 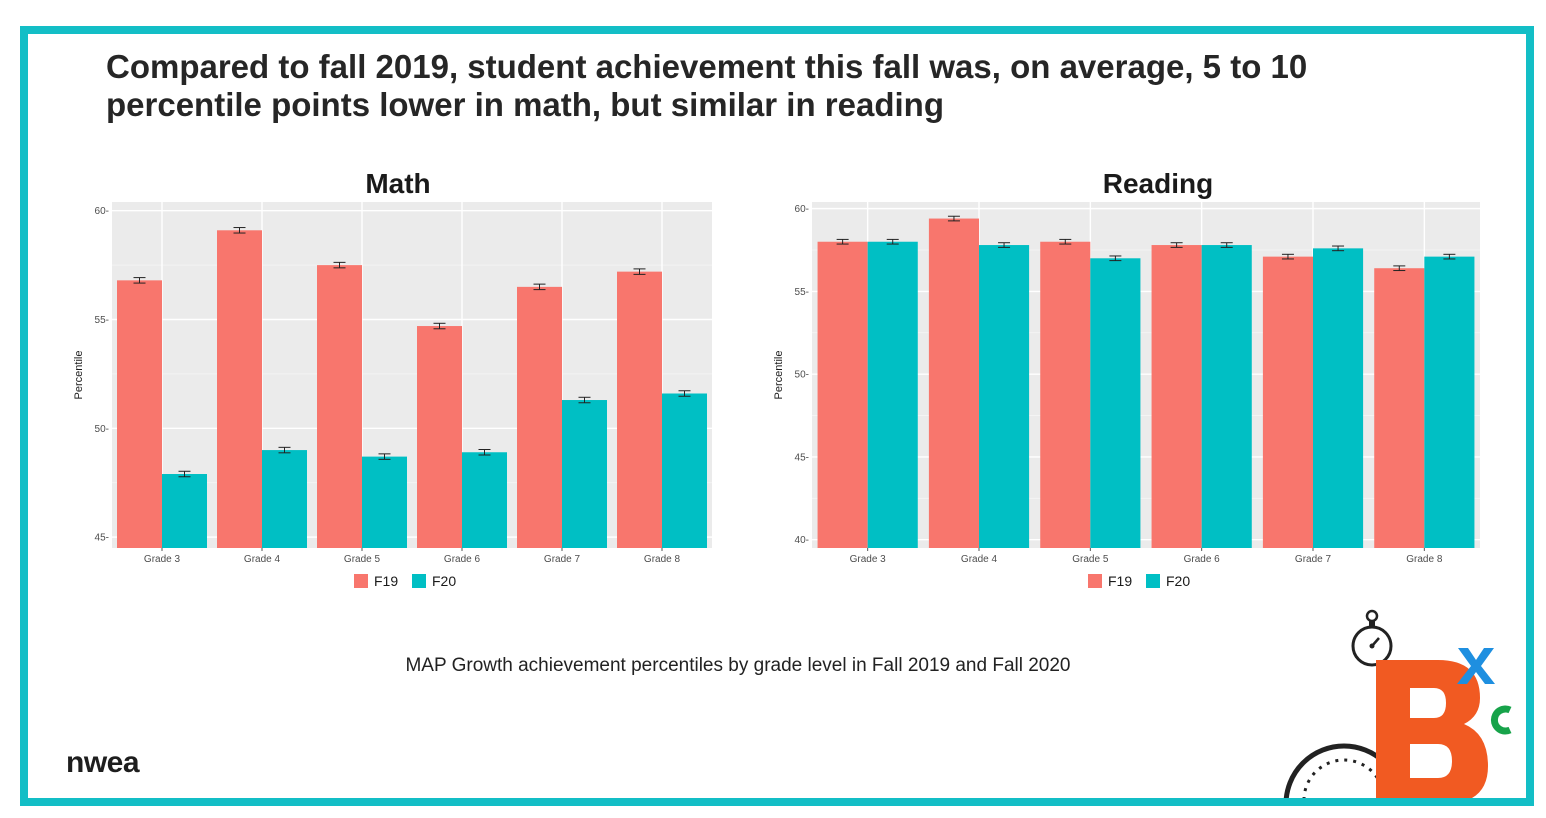 What do you see at coordinates (802, 540) in the screenshot?
I see `y-tick-label: 40-` at bounding box center [802, 540].